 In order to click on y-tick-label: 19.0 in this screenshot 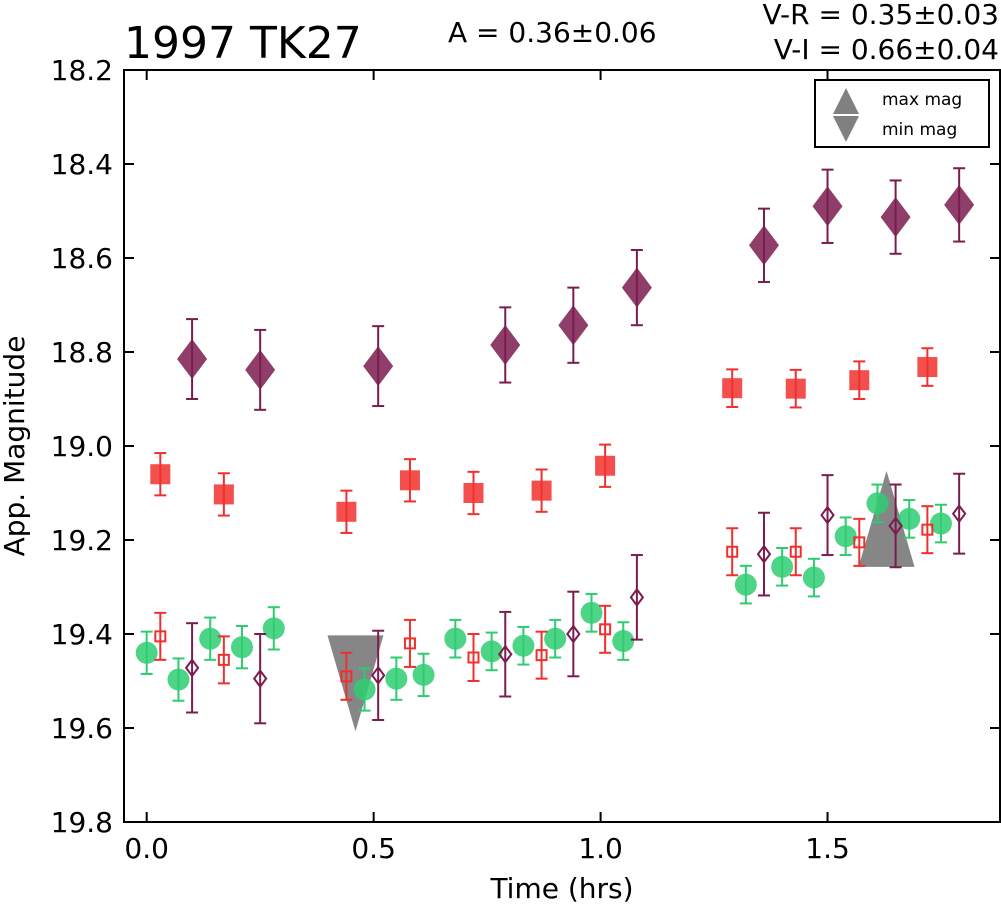, I will do `click(82, 446)`.